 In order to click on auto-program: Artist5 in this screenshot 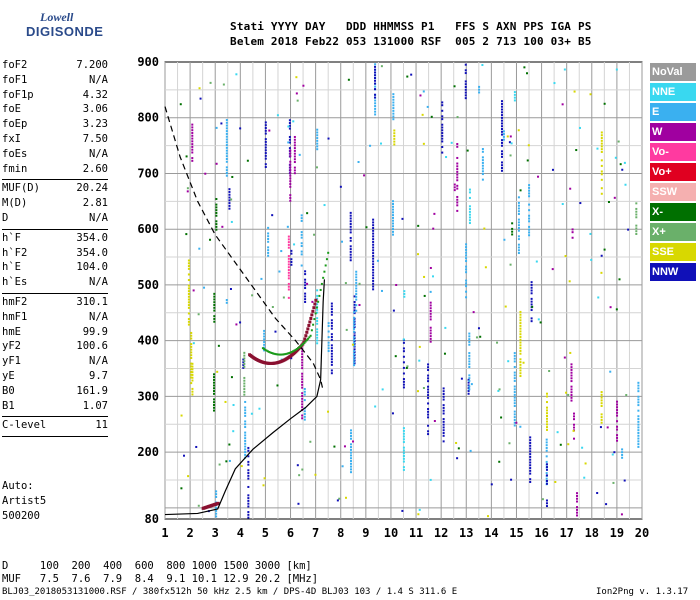, I will do `click(24, 501)`.